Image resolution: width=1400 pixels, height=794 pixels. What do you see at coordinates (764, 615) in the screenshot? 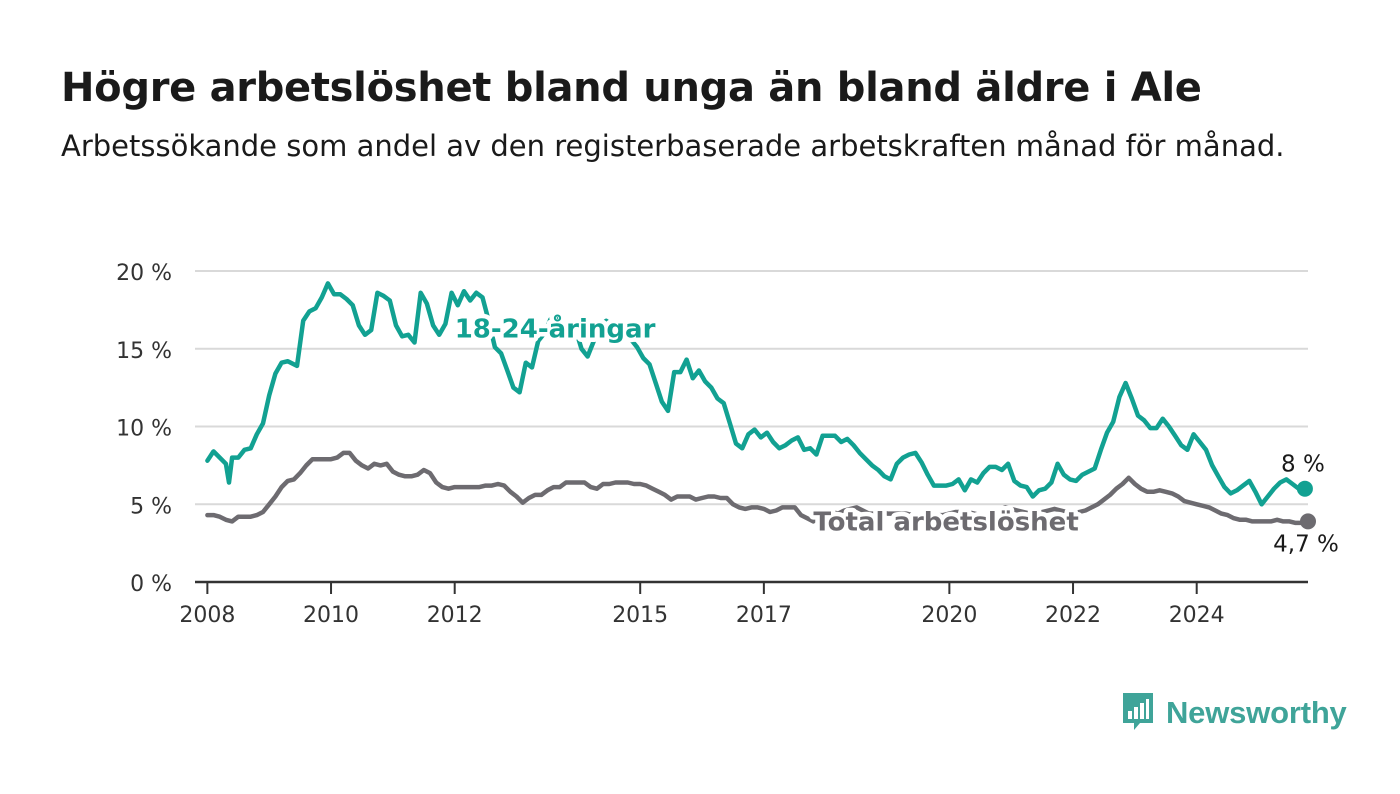
I see `x-tick-label: 2017` at bounding box center [764, 615].